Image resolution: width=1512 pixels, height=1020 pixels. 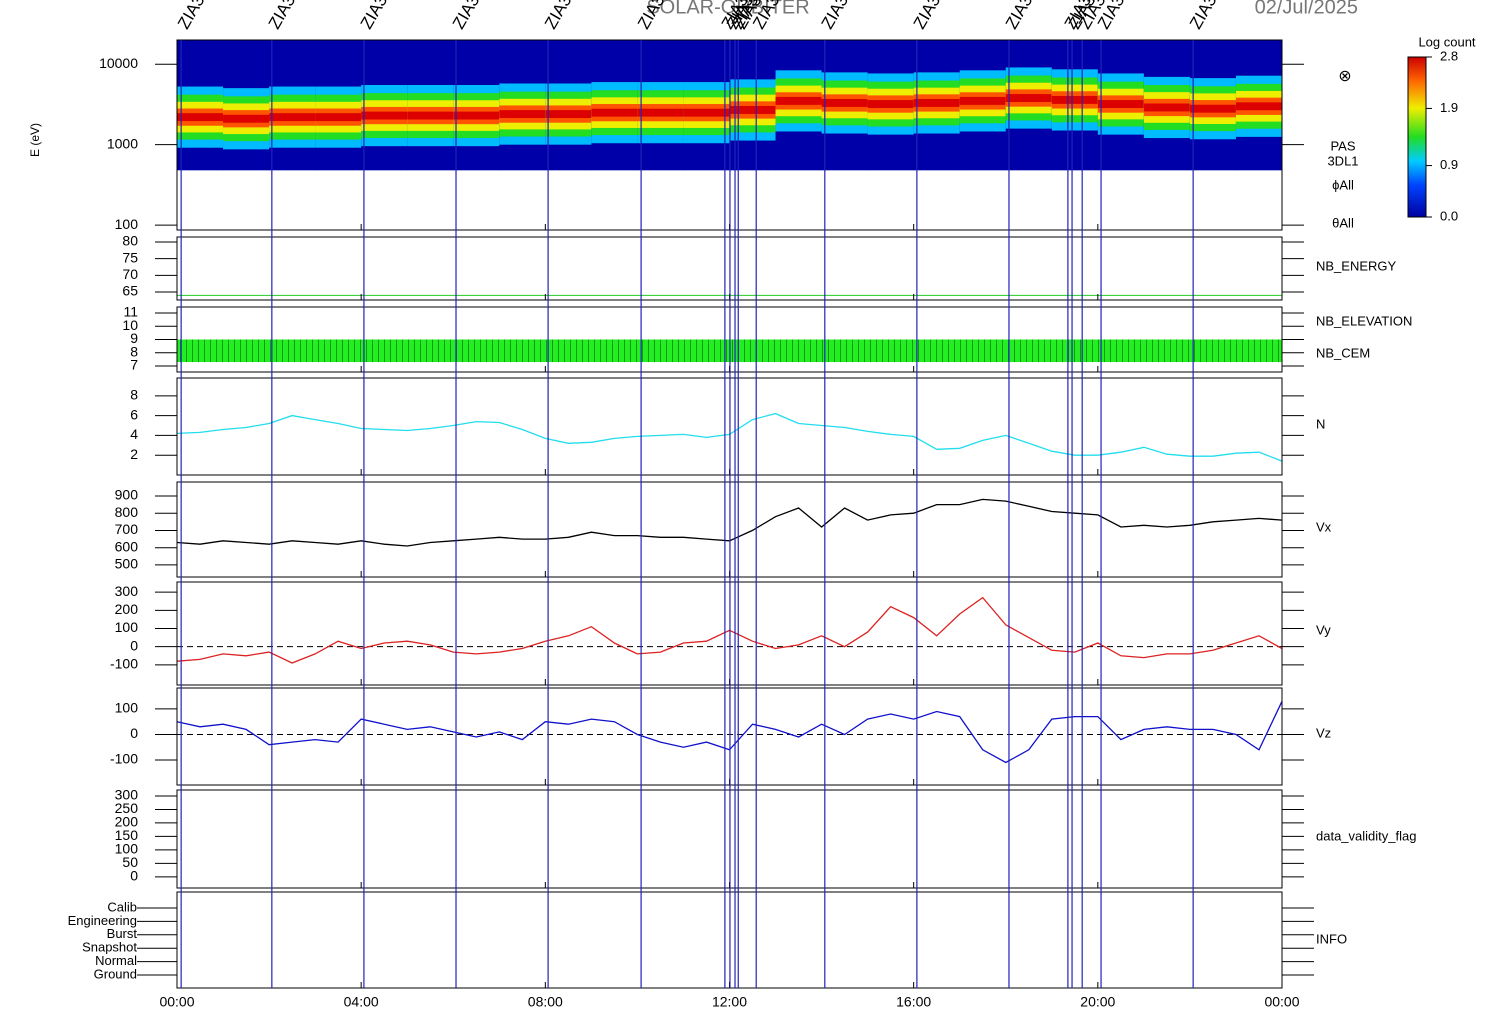 I want to click on y-tick-label: 800, so click(x=127, y=512).